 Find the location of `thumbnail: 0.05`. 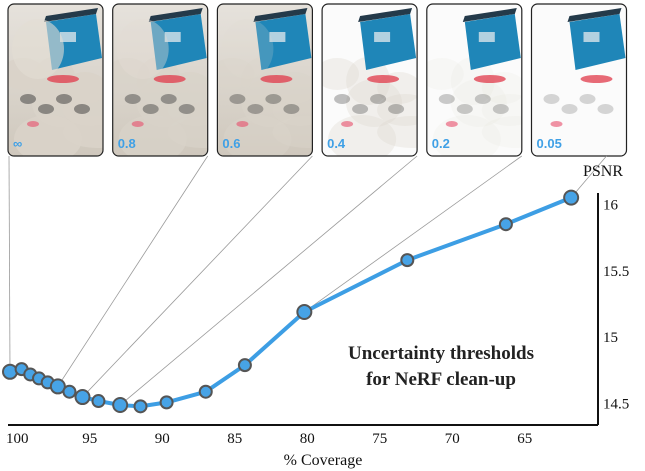

thumbnail: 0.05 is located at coordinates (579, 80).